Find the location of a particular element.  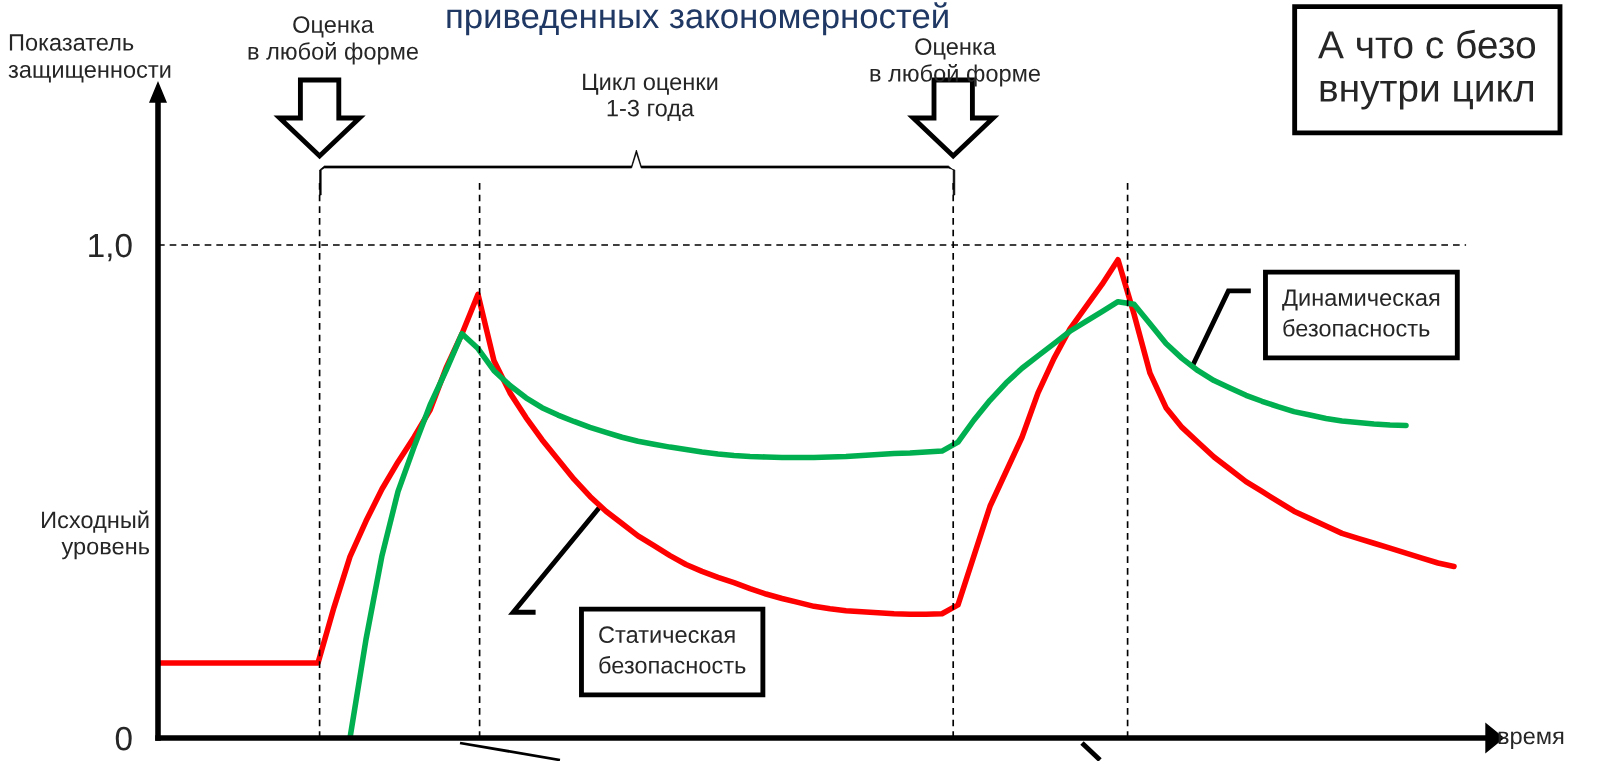

x-axis-title: время is located at coordinates (1531, 740).